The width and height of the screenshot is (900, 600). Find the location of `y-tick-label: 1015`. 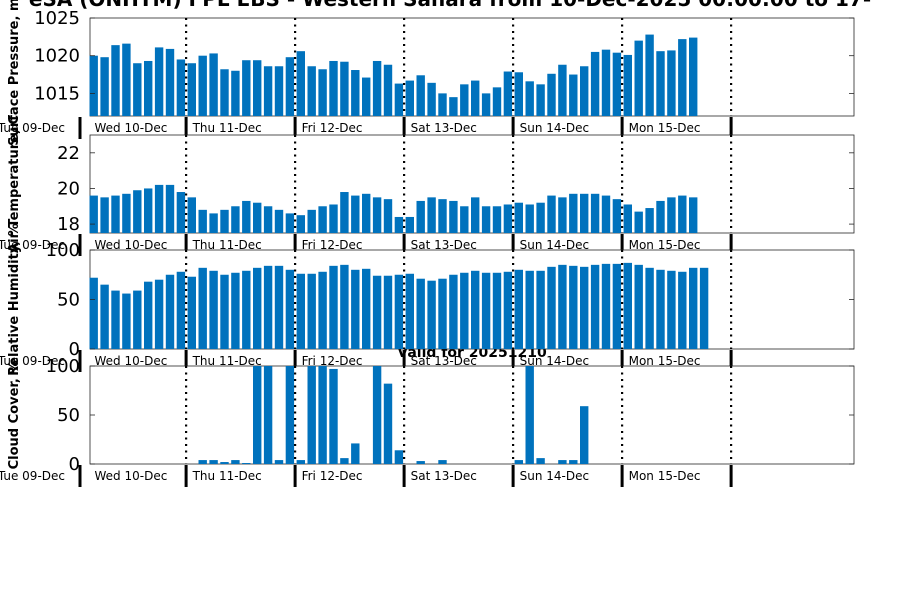

y-tick-label: 1015 is located at coordinates (57, 93).